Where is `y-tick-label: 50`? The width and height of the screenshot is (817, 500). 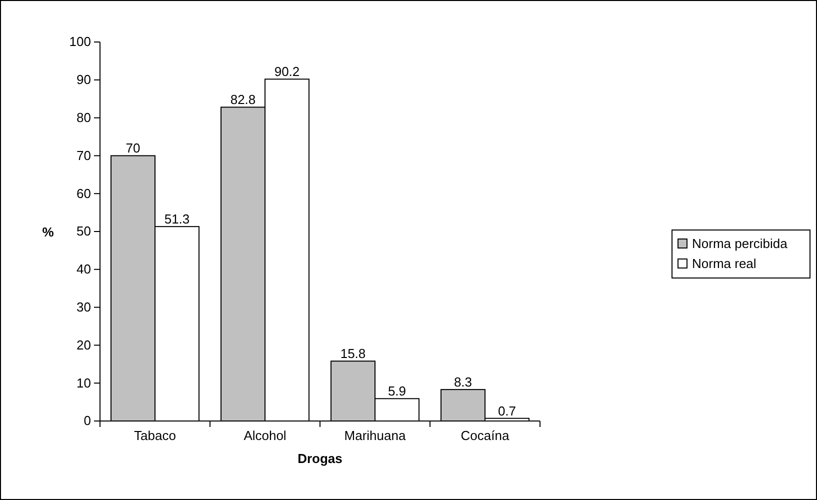 y-tick-label: 50 is located at coordinates (83, 231).